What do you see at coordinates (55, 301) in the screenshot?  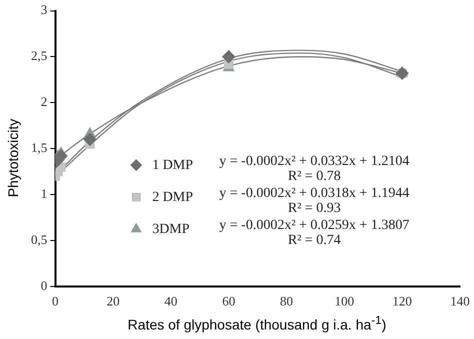 I see `x-tick-label: 0` at bounding box center [55, 301].